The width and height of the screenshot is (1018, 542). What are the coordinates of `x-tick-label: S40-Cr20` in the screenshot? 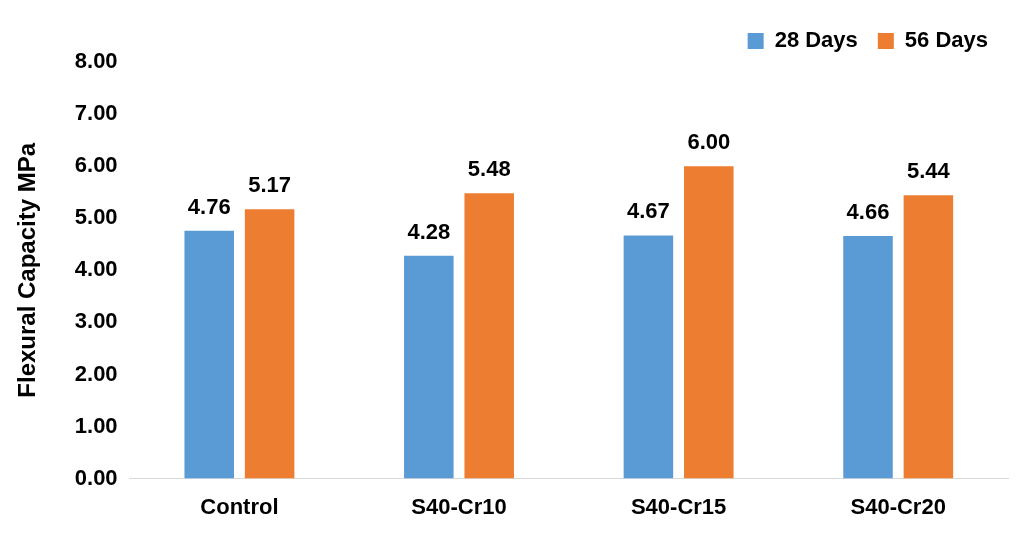 It's located at (898, 506).